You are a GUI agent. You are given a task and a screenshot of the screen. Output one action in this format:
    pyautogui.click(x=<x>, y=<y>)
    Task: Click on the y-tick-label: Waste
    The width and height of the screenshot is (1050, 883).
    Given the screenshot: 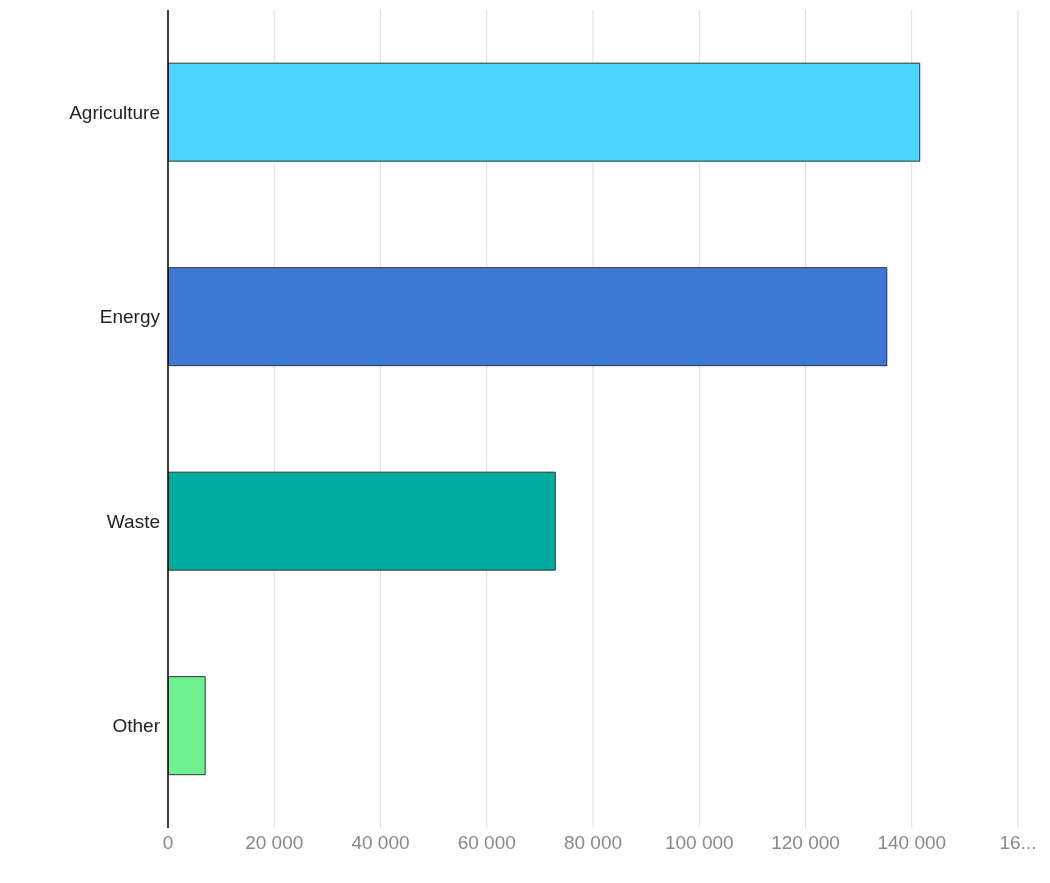 What is the action you would take?
    pyautogui.click(x=133, y=521)
    